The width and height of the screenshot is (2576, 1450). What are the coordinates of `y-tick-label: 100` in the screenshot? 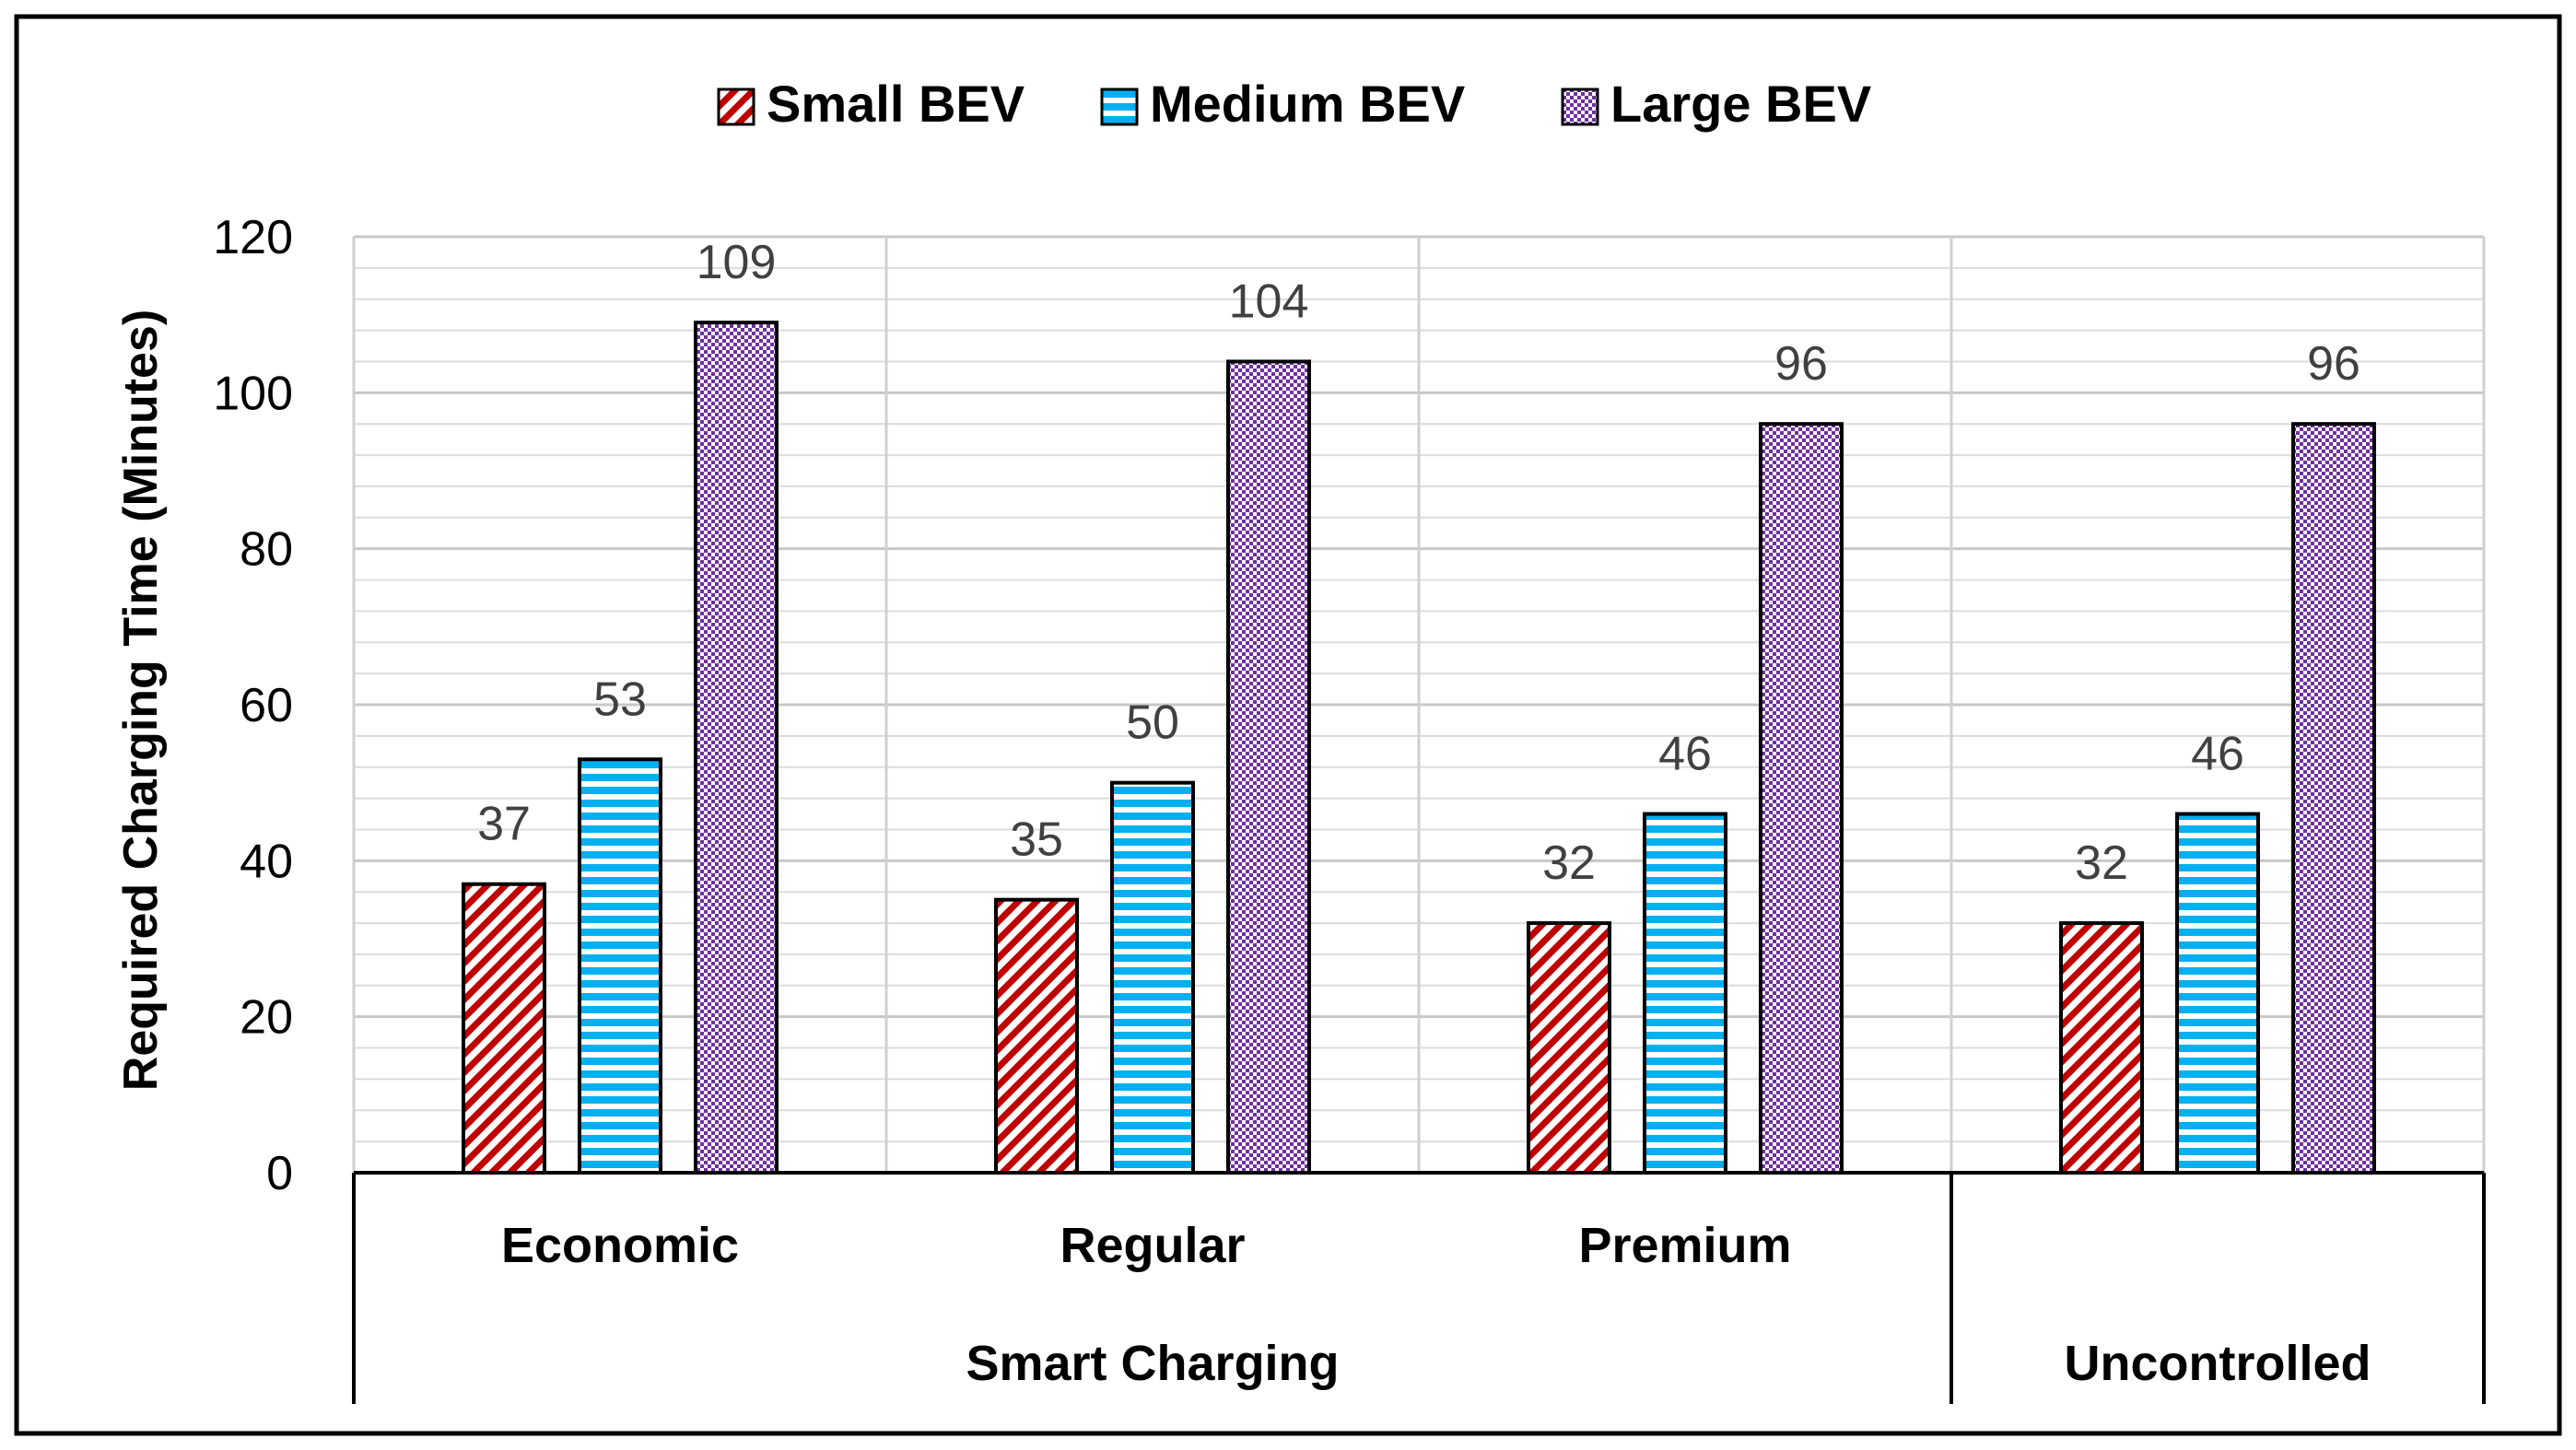 It's located at (253, 394).